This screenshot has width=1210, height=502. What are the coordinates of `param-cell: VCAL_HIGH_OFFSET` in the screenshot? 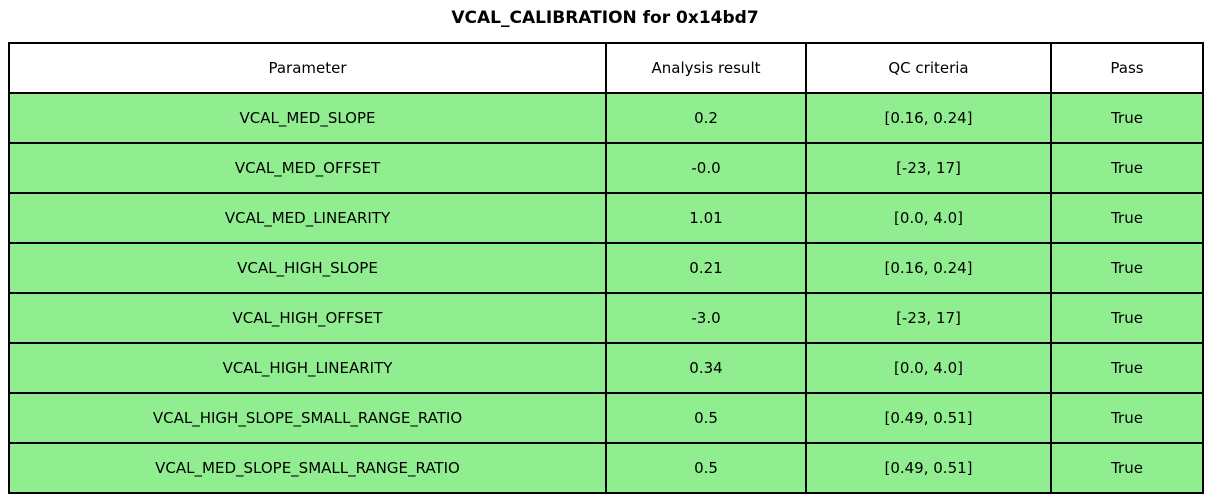 It's located at (307, 318).